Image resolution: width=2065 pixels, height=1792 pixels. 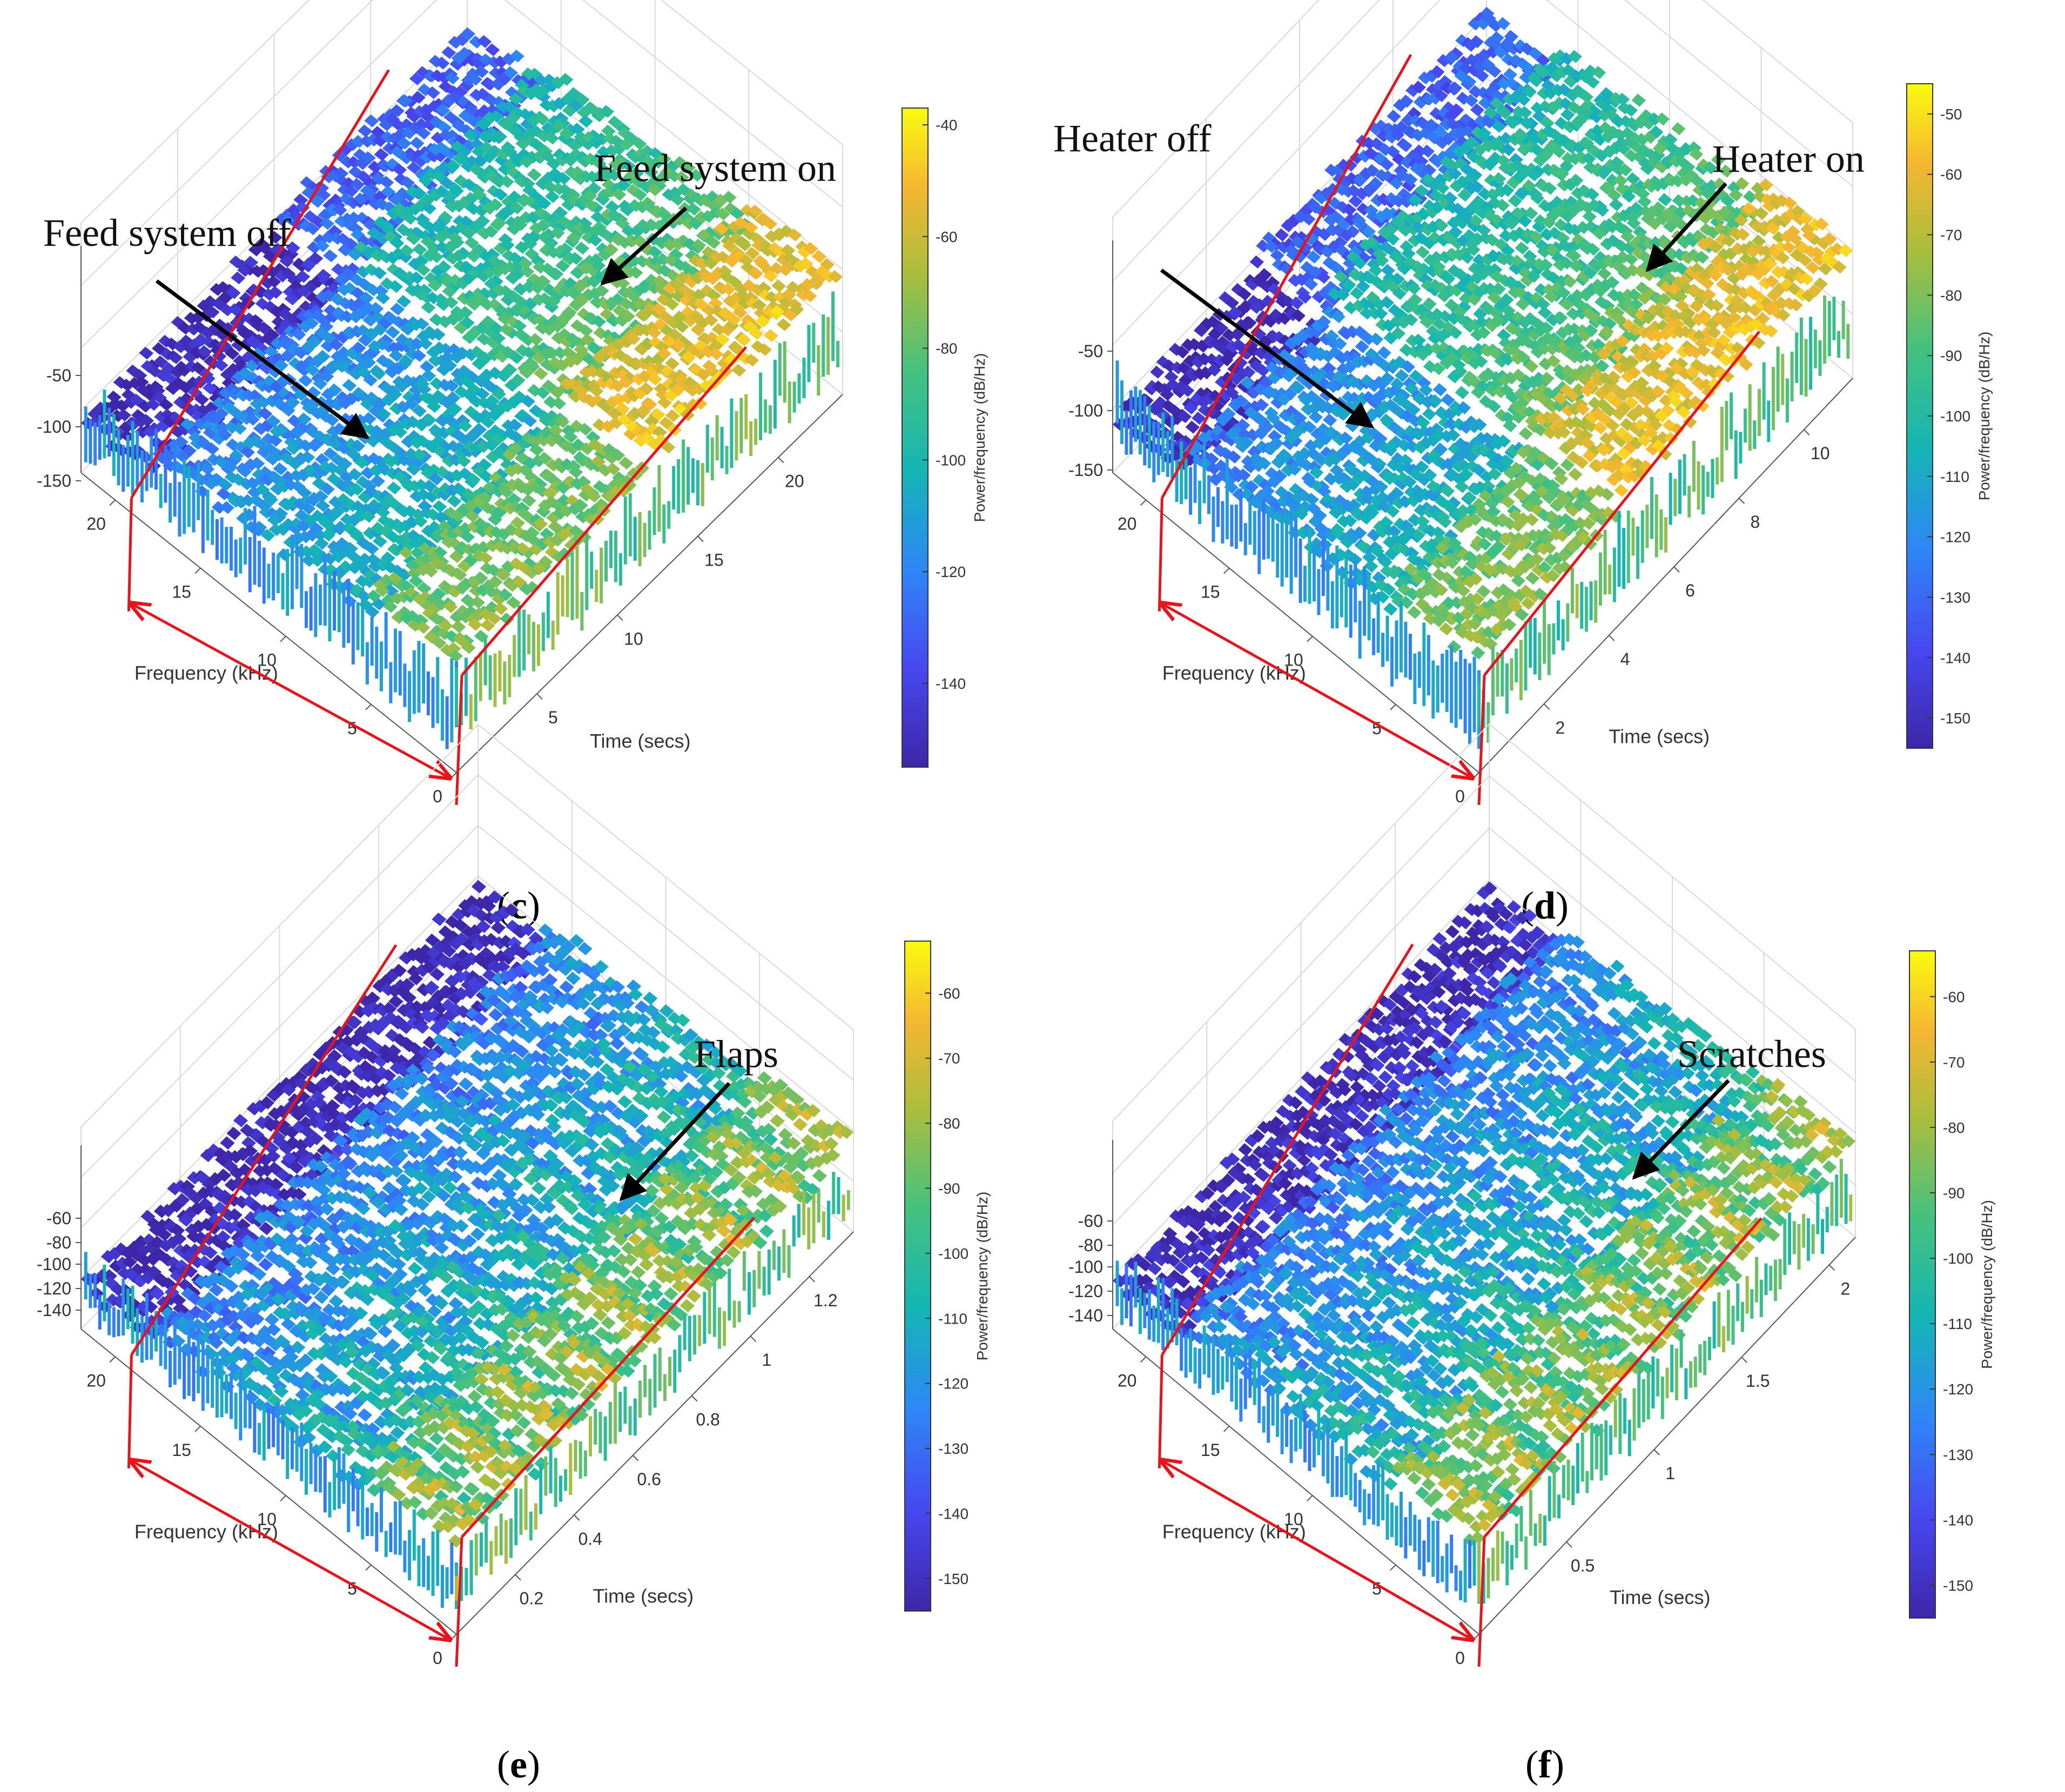 I want to click on spectrogram-surface, so click(x=462, y=344).